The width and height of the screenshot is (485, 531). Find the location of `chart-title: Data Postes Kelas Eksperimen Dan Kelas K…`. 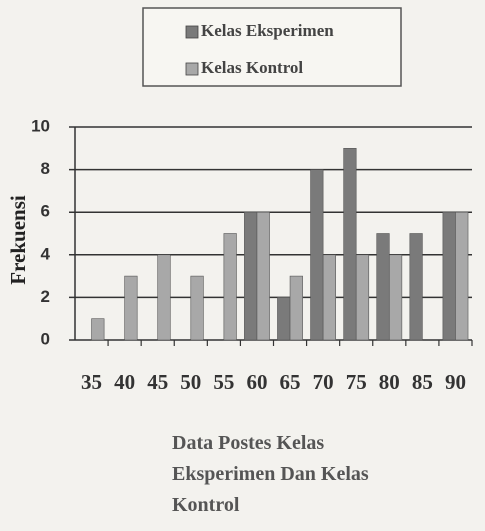

chart-title: Data Postes Kelas Eksperimen Dan Kelas K… is located at coordinates (270, 474).